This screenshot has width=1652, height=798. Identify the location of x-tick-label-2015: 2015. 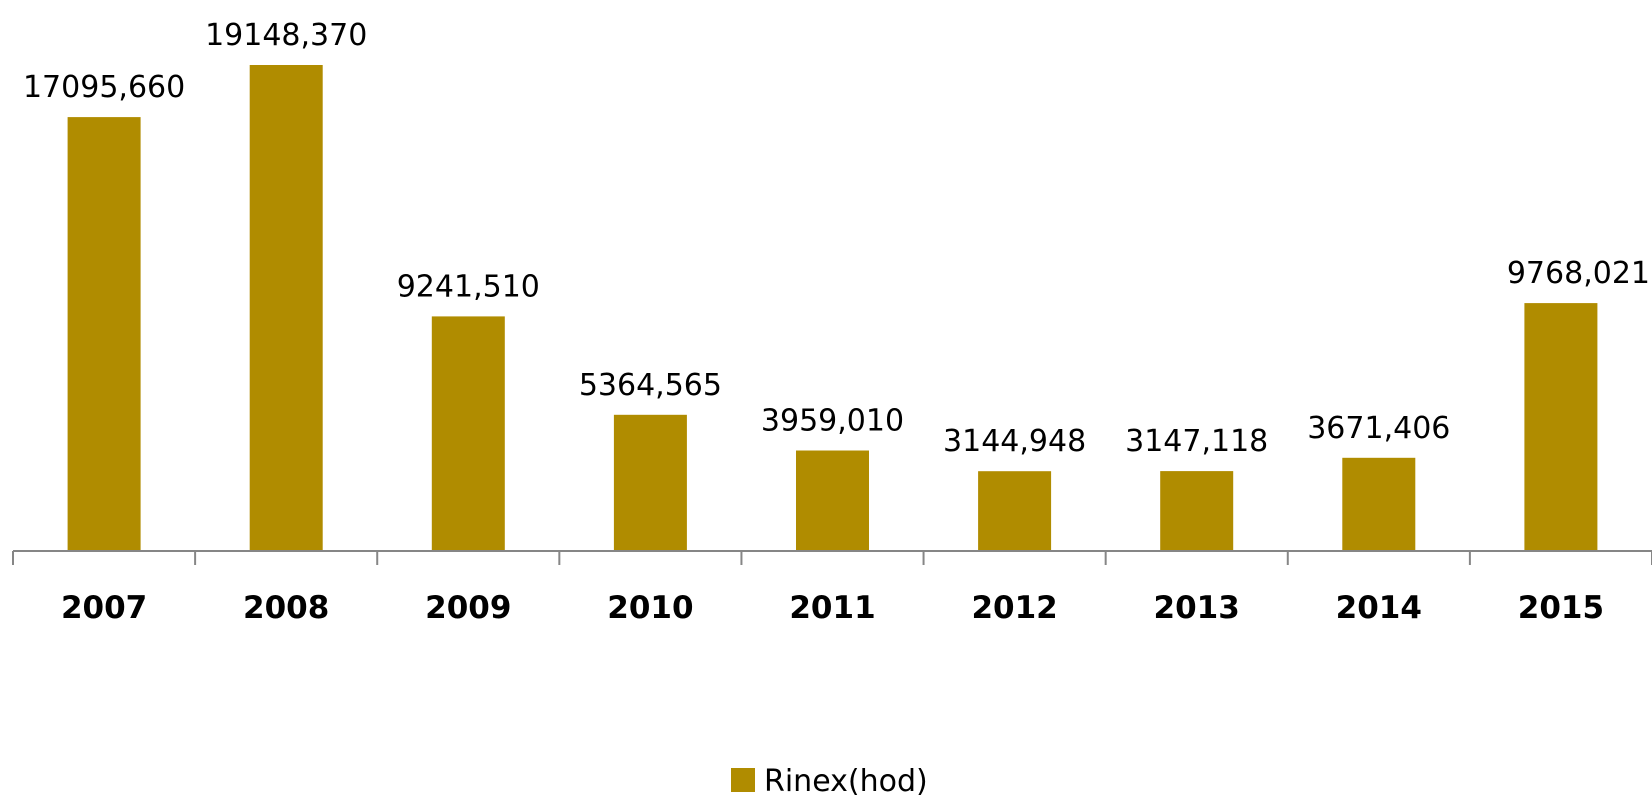
(1561, 608).